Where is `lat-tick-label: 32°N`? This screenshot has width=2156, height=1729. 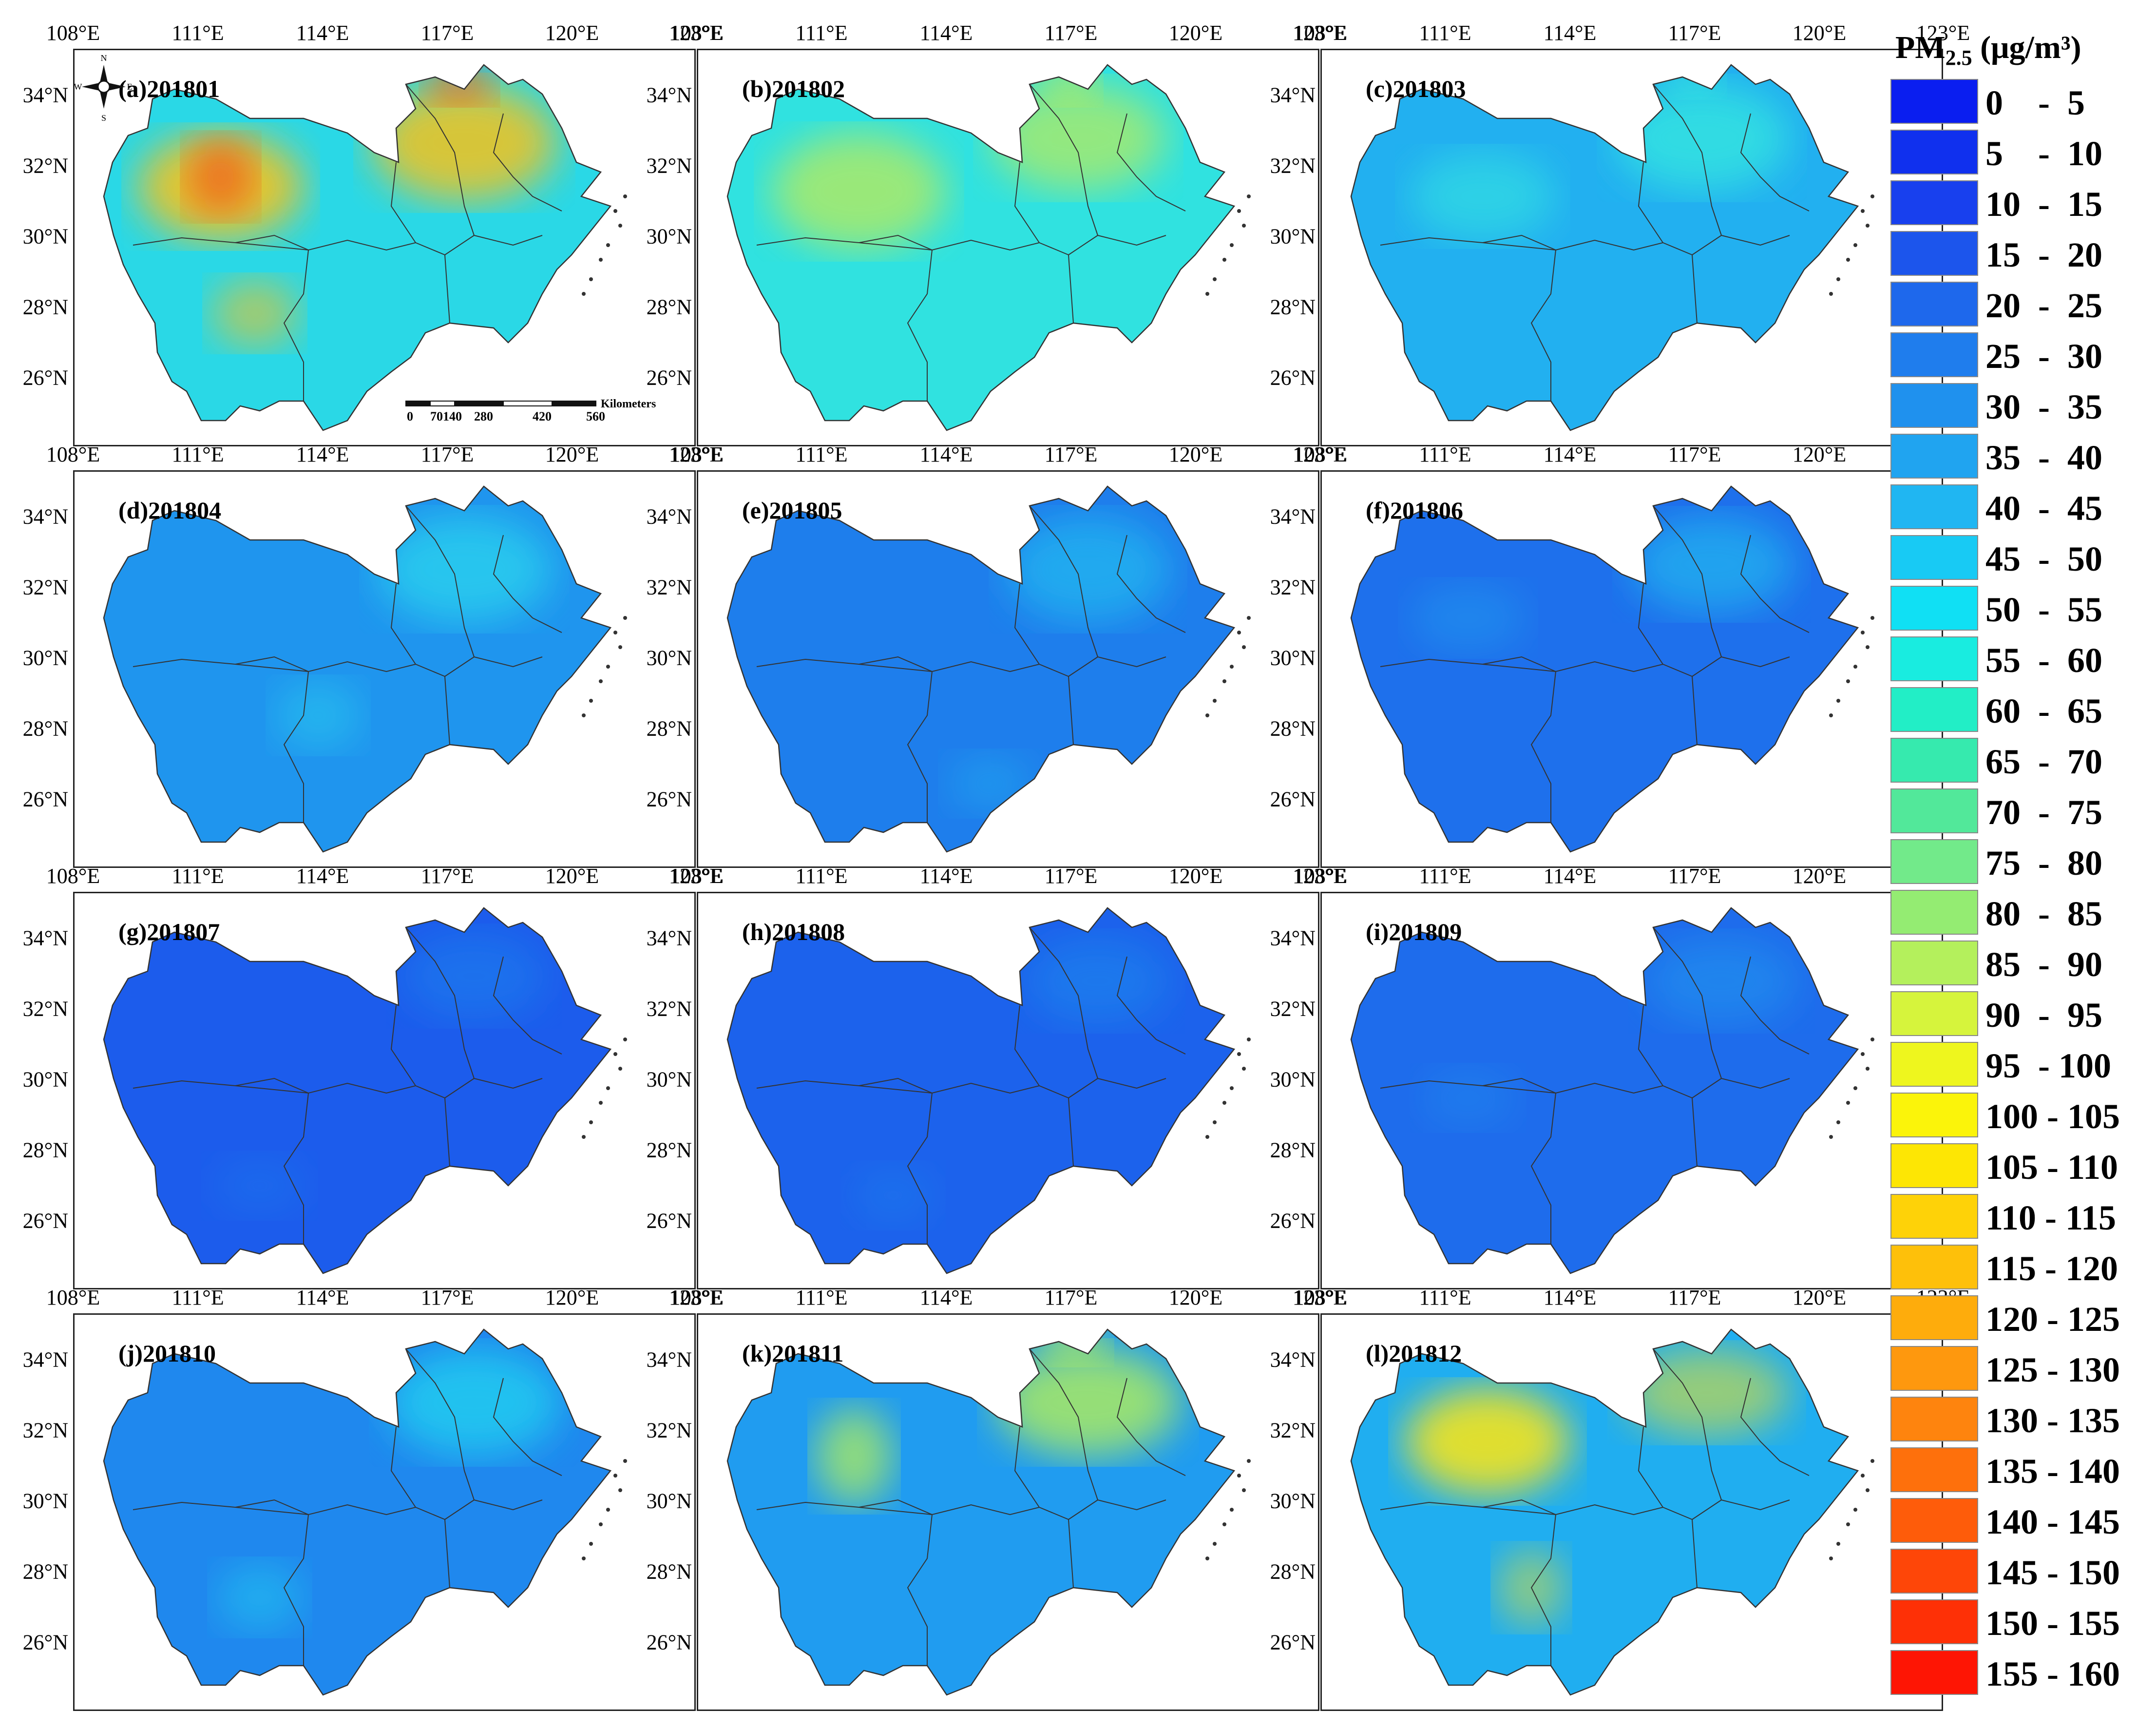
lat-tick-label: 32°N is located at coordinates (45, 1009).